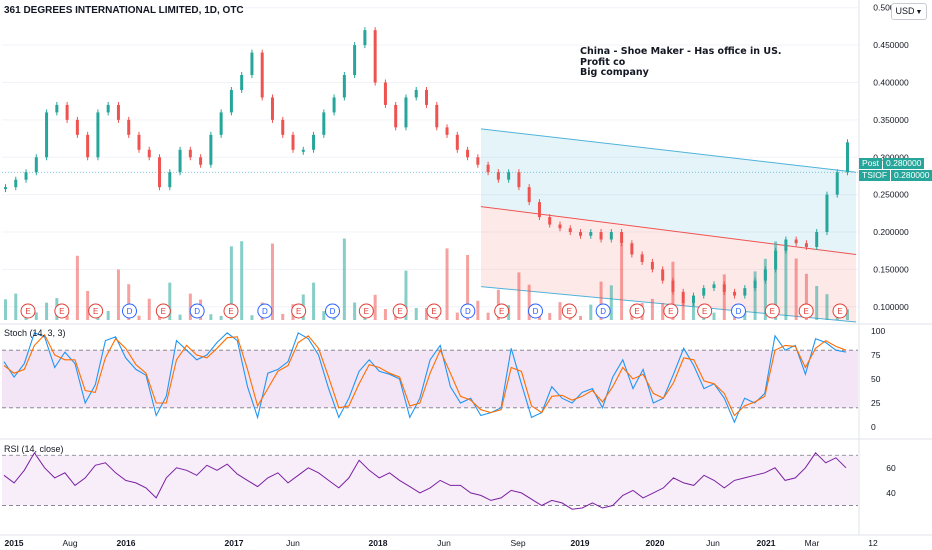 The width and height of the screenshot is (932, 550). What do you see at coordinates (35, 333) in the screenshot?
I see `stoch-indicator-label: Stoch (14, 3, 3)` at bounding box center [35, 333].